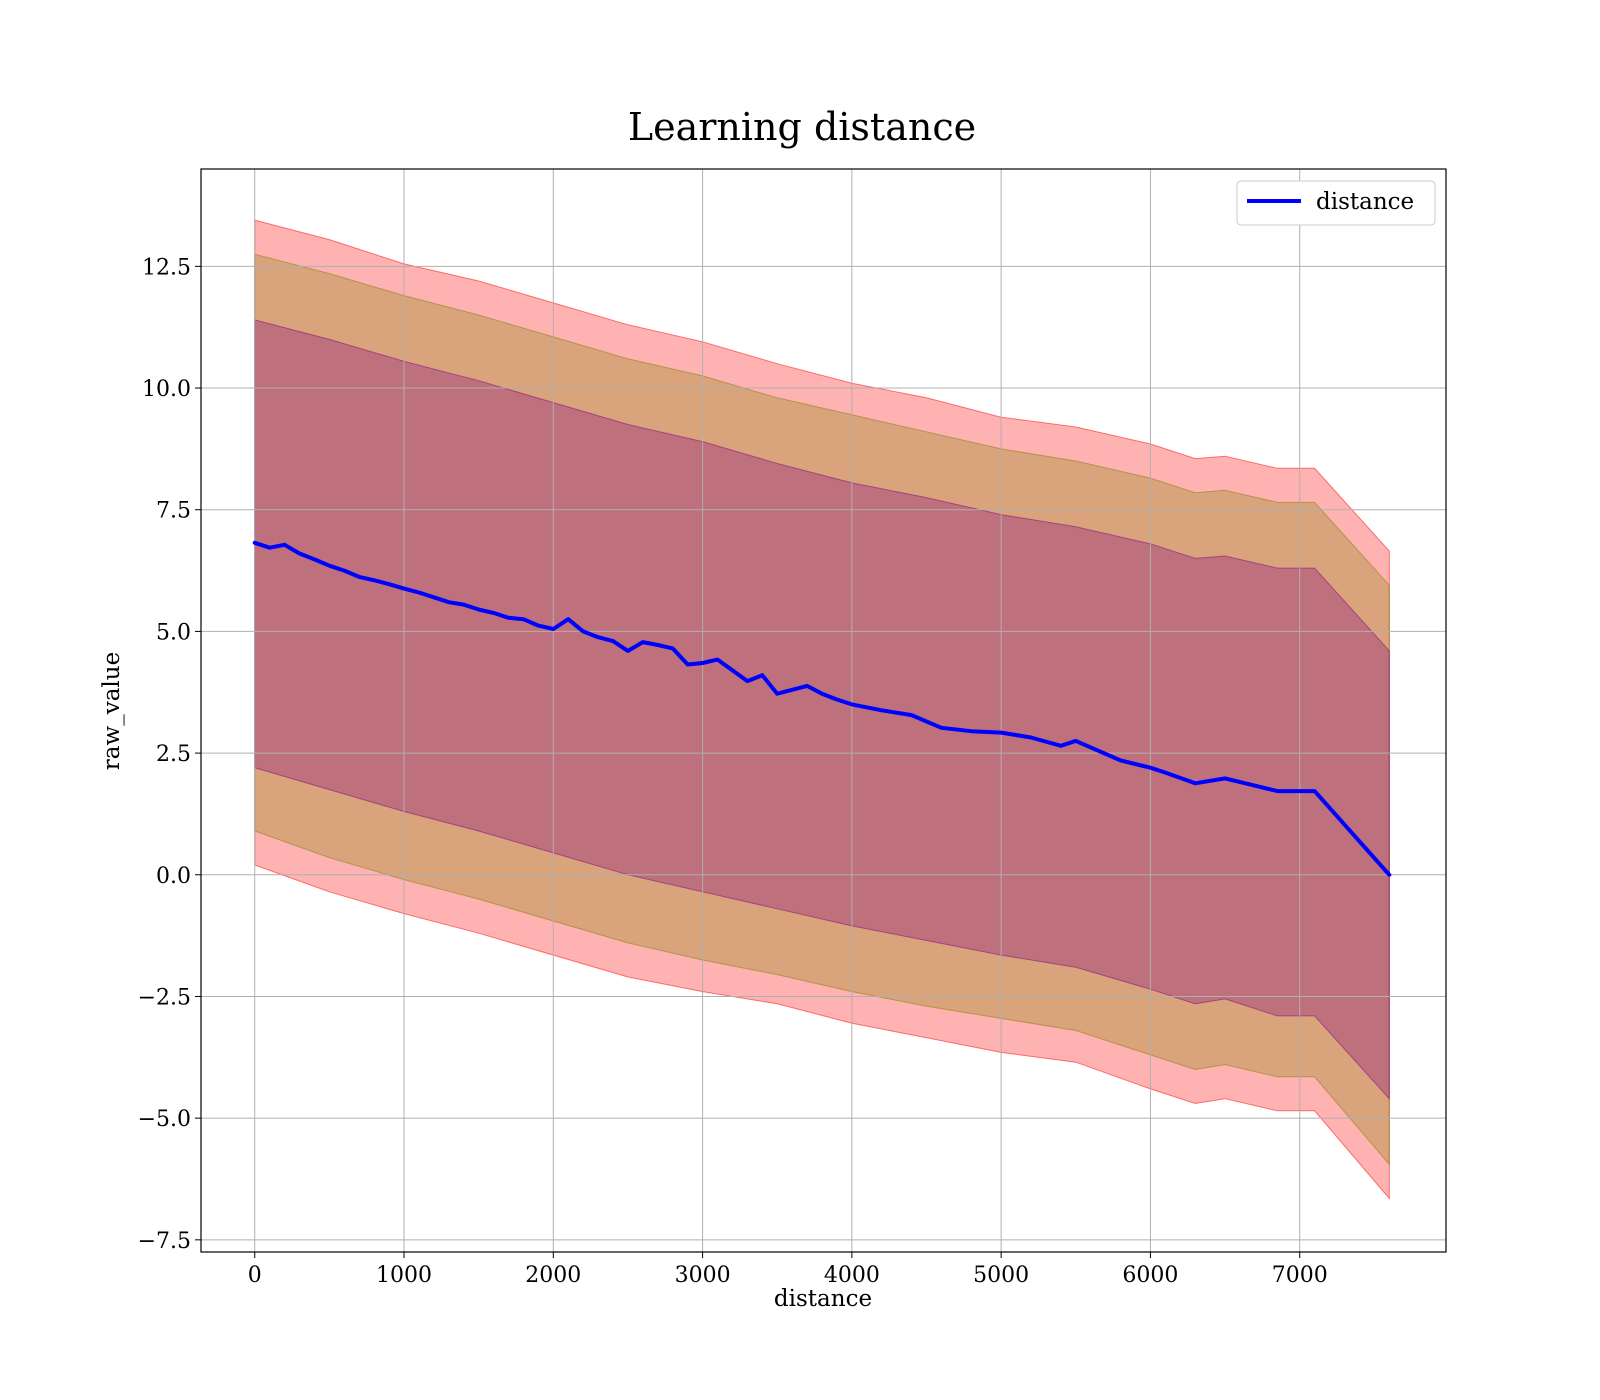  What do you see at coordinates (173, 876) in the screenshot?
I see `y-tick-label: 0.0` at bounding box center [173, 876].